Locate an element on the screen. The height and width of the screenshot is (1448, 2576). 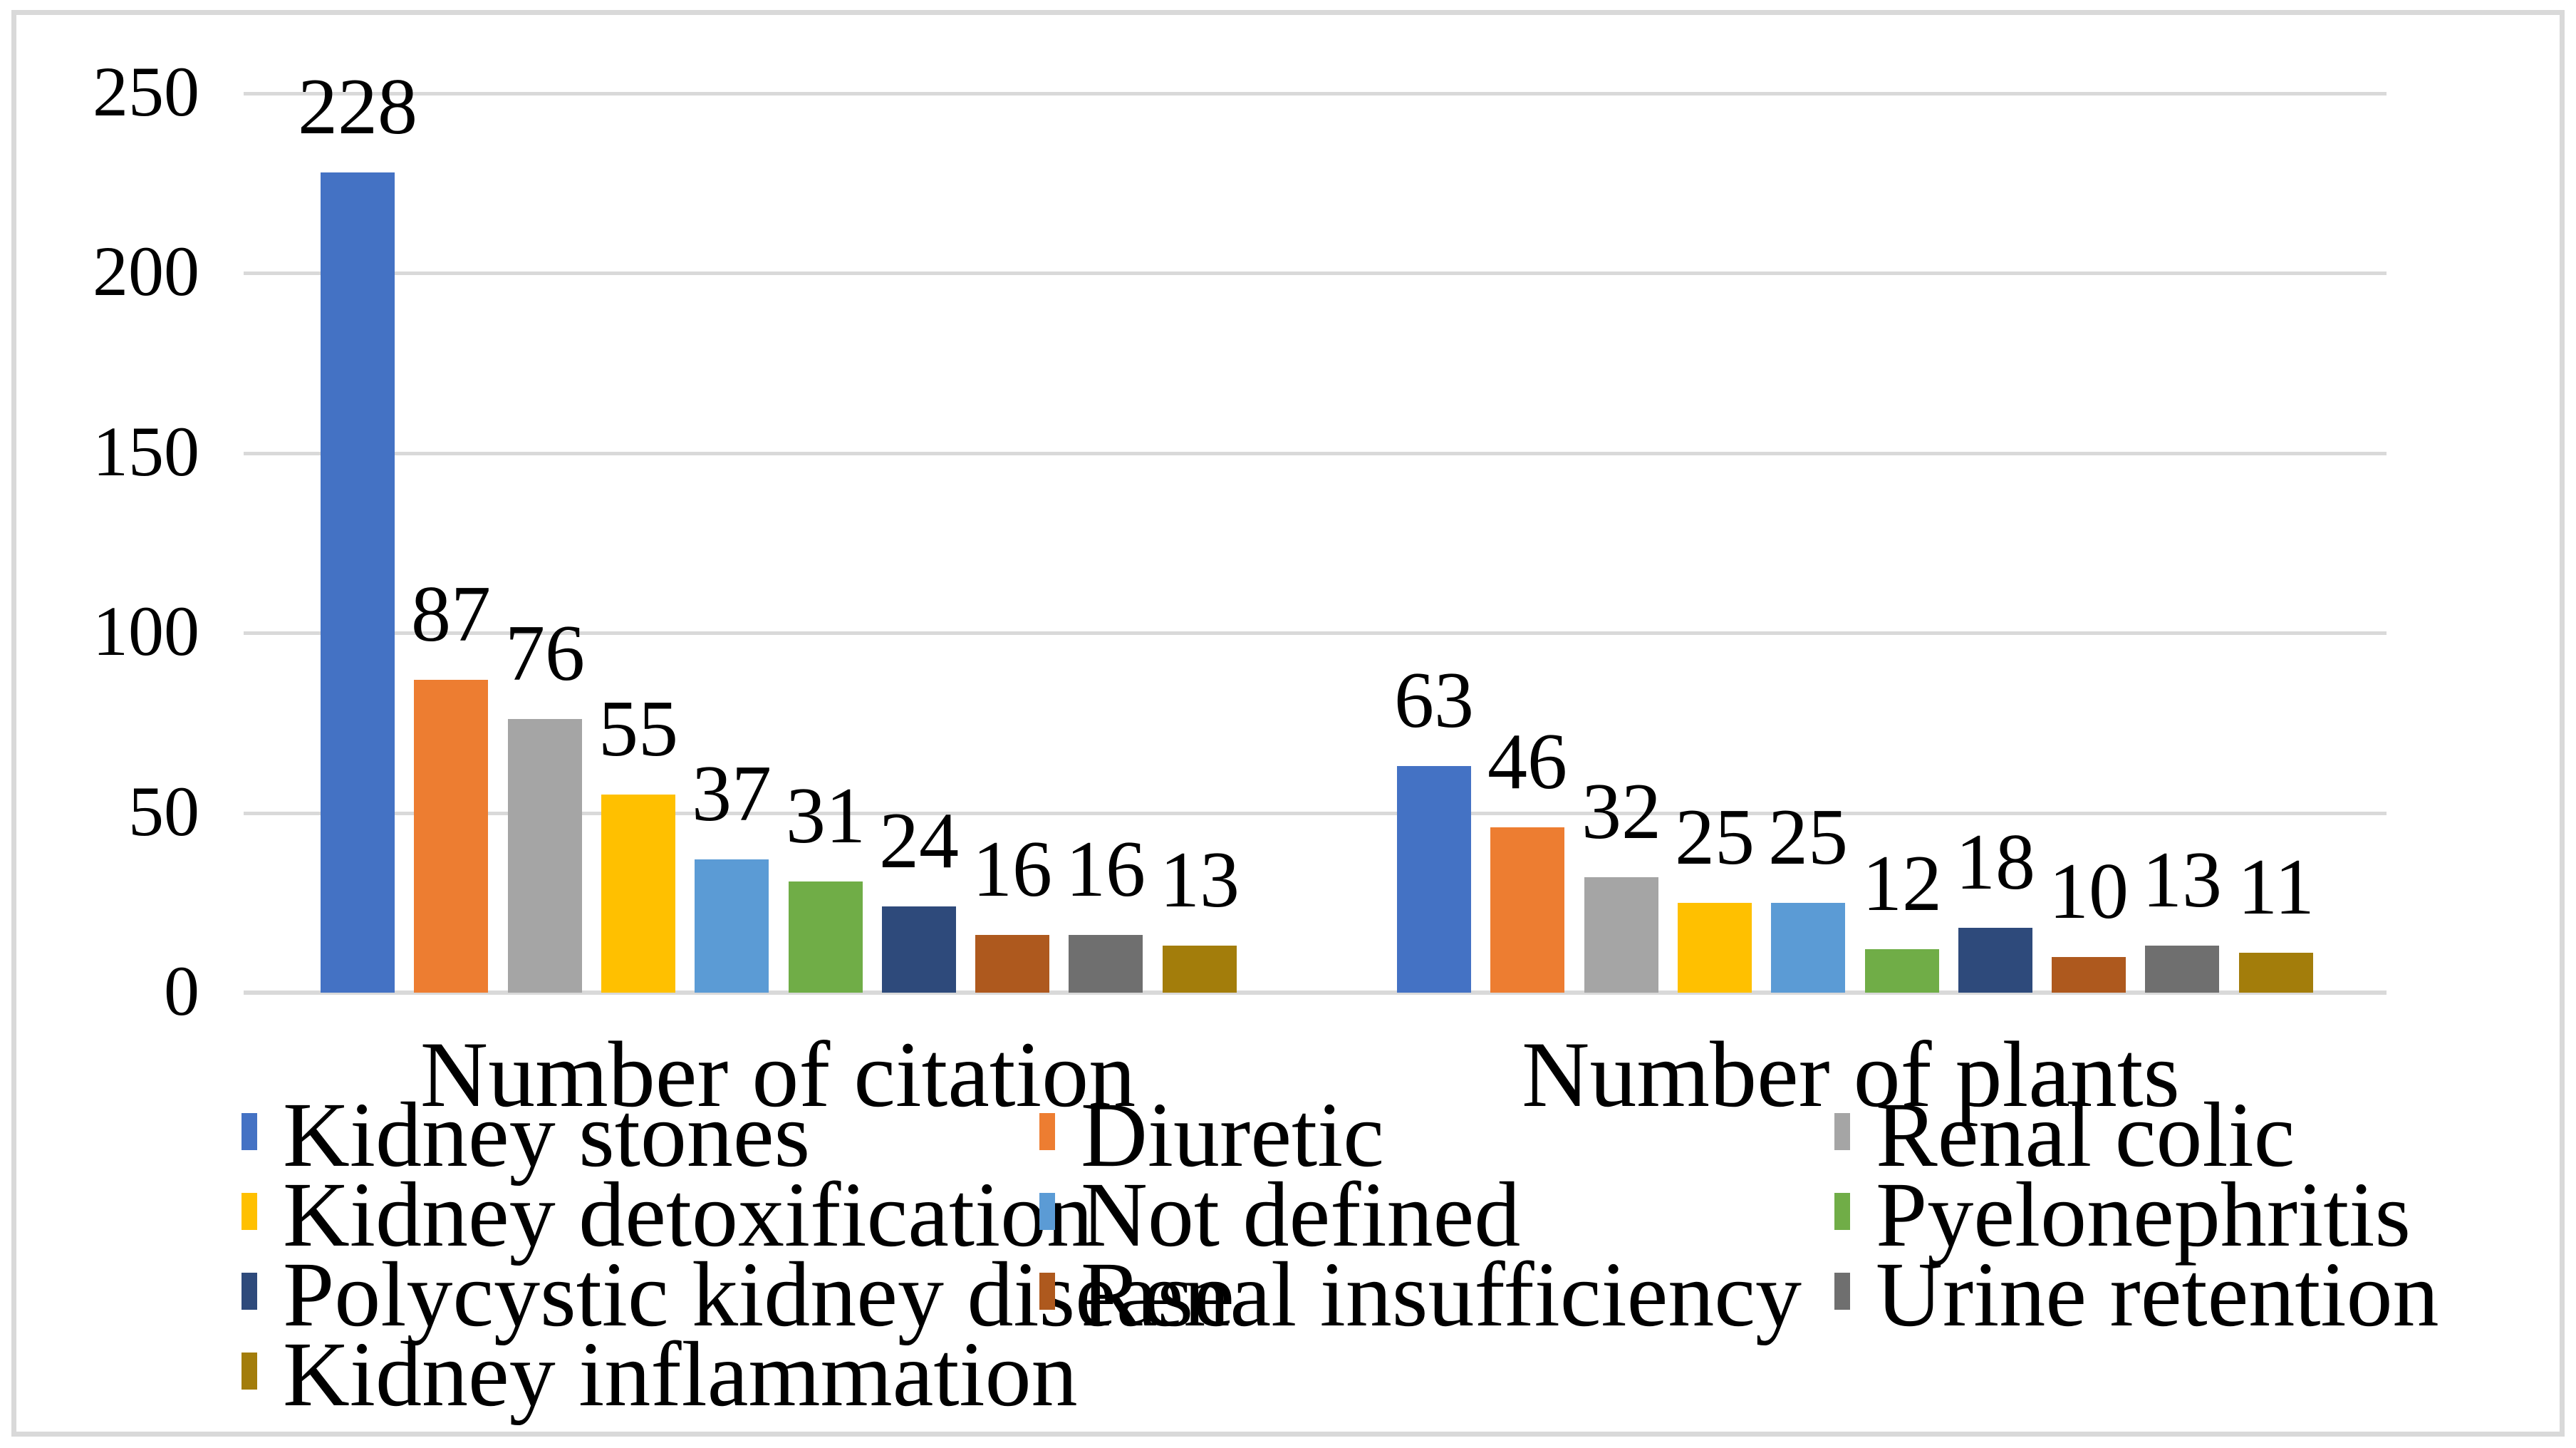
x-category-label-number-of-plants: Number of plants is located at coordinates (1851, 1074).